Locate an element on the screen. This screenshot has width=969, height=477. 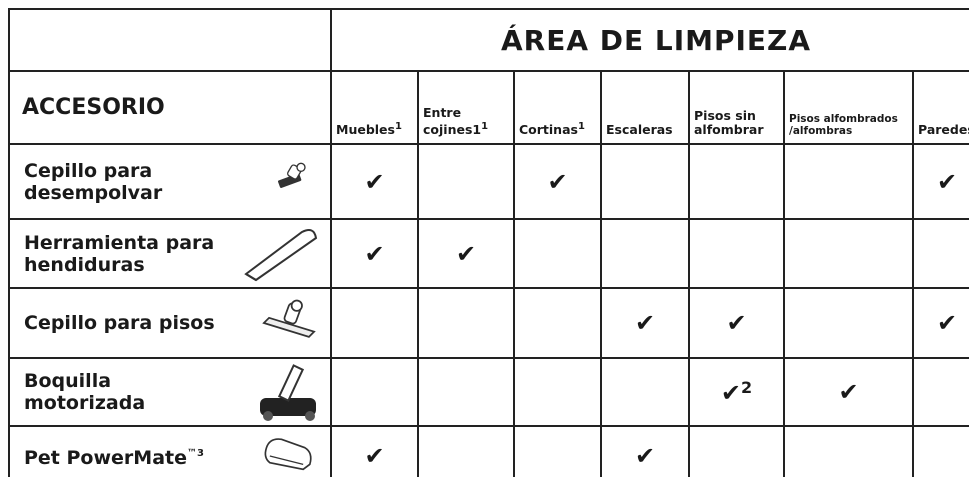
column-label: Muebles is located at coordinates (365, 129).